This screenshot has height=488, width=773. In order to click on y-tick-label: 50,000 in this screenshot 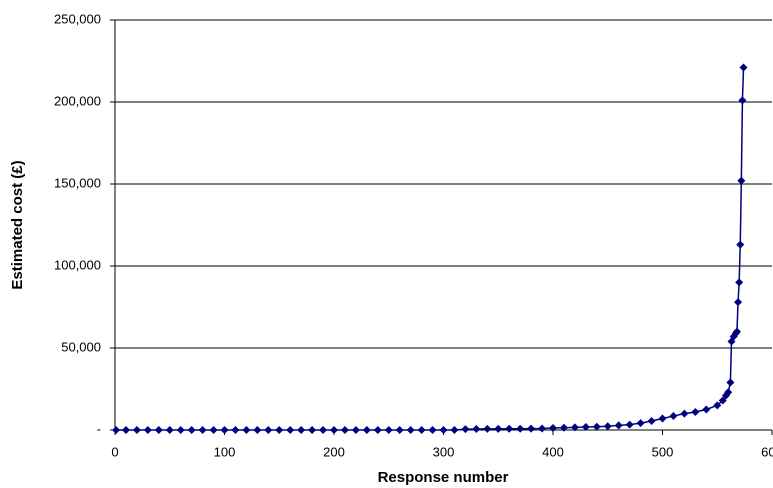, I will do `click(81, 346)`.